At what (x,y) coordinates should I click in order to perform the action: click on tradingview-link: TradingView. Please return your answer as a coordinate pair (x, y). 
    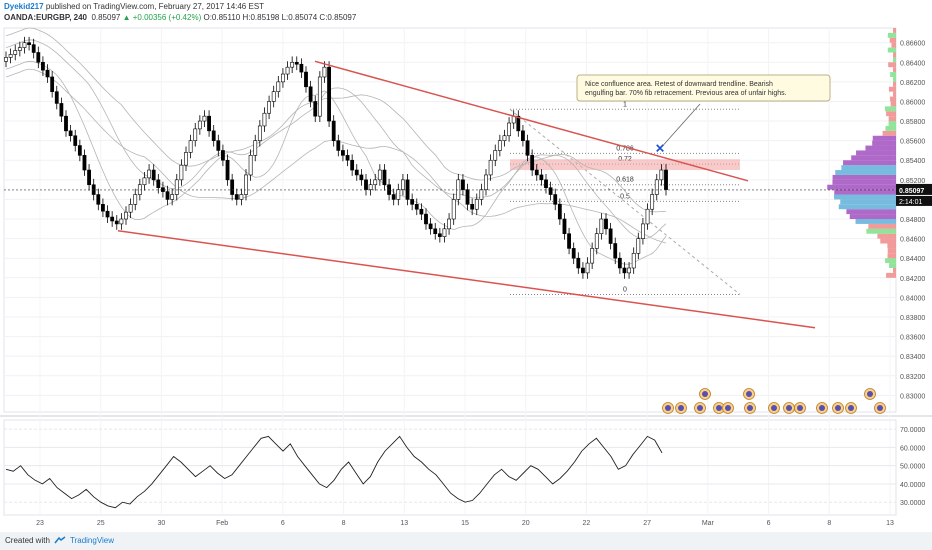
    Looking at the image, I should click on (92, 540).